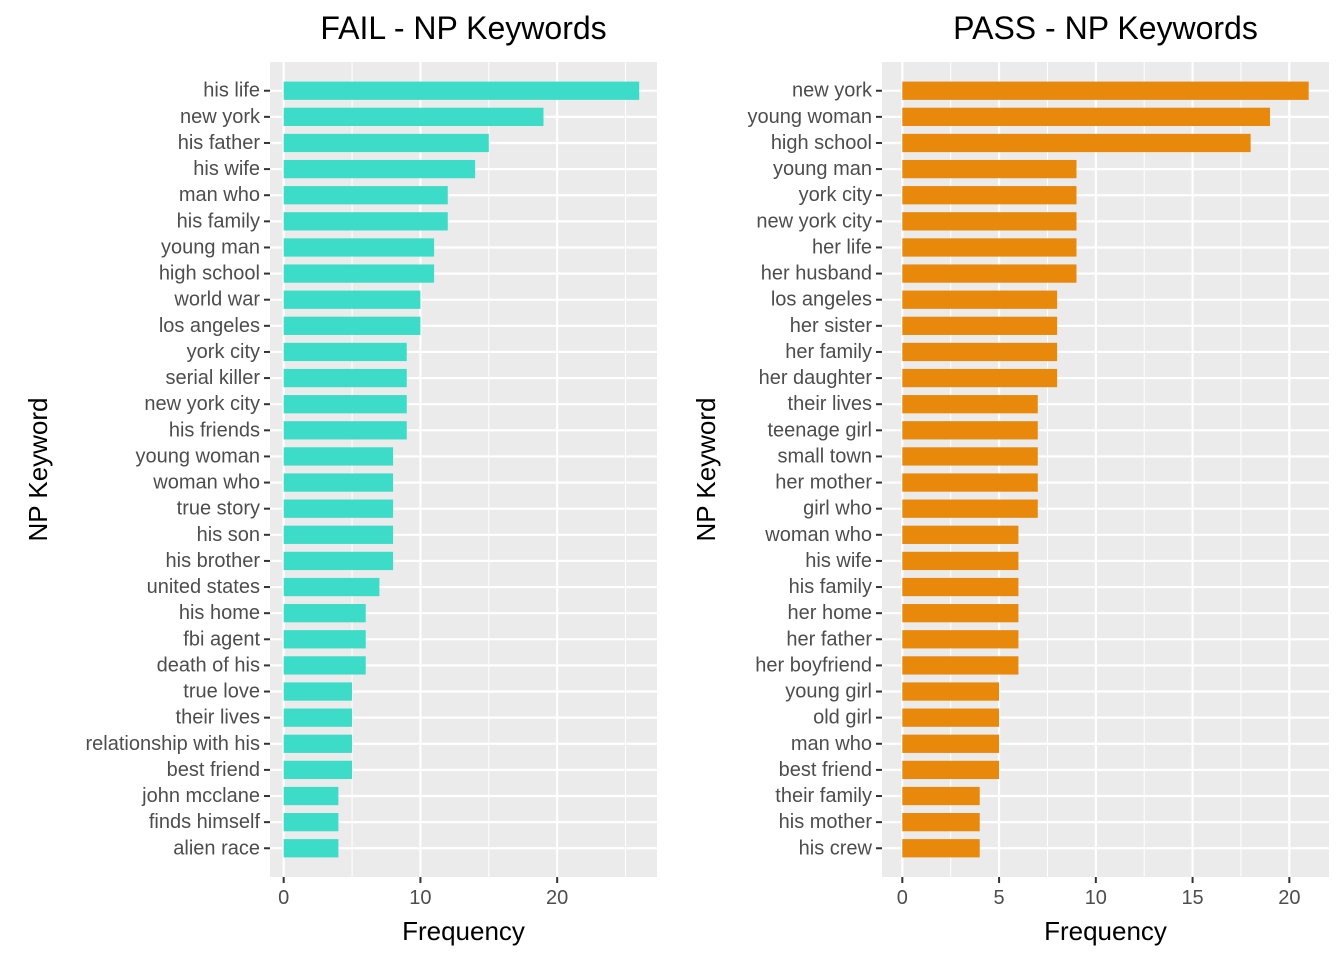  I want to click on bar-young-girl, so click(951, 691).